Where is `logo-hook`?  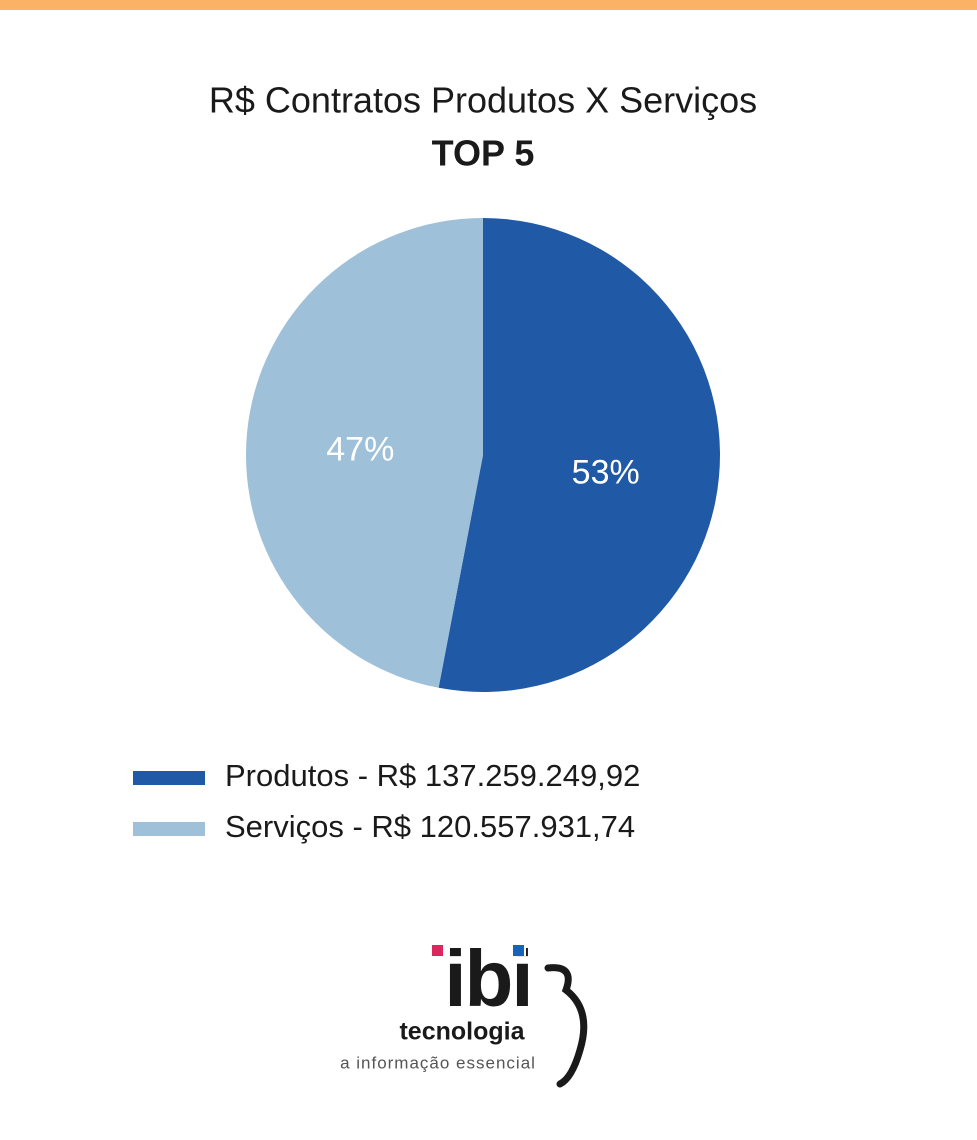
logo-hook is located at coordinates (566, 1026).